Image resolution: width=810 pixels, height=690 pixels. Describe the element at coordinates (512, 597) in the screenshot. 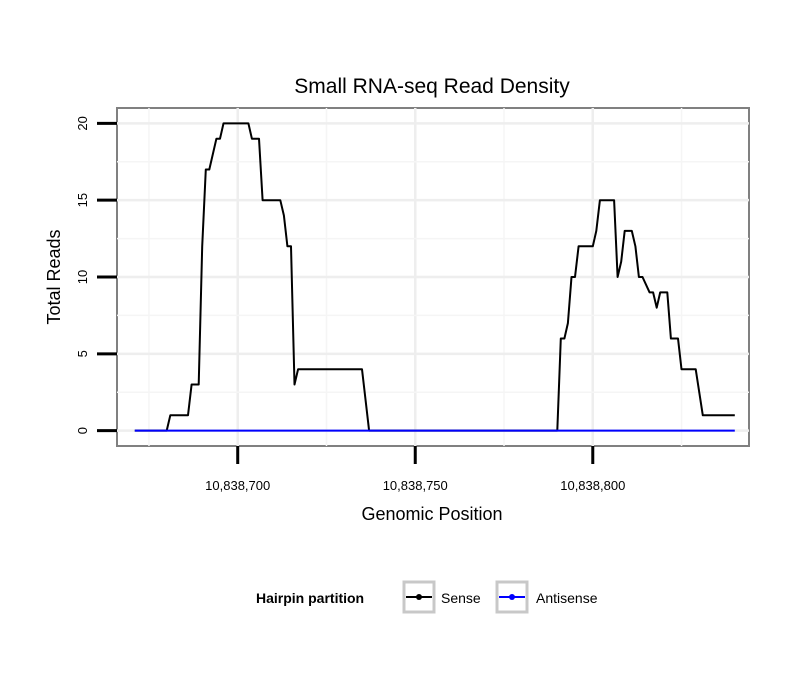

I see `legend-key-antisense-dot` at that location.